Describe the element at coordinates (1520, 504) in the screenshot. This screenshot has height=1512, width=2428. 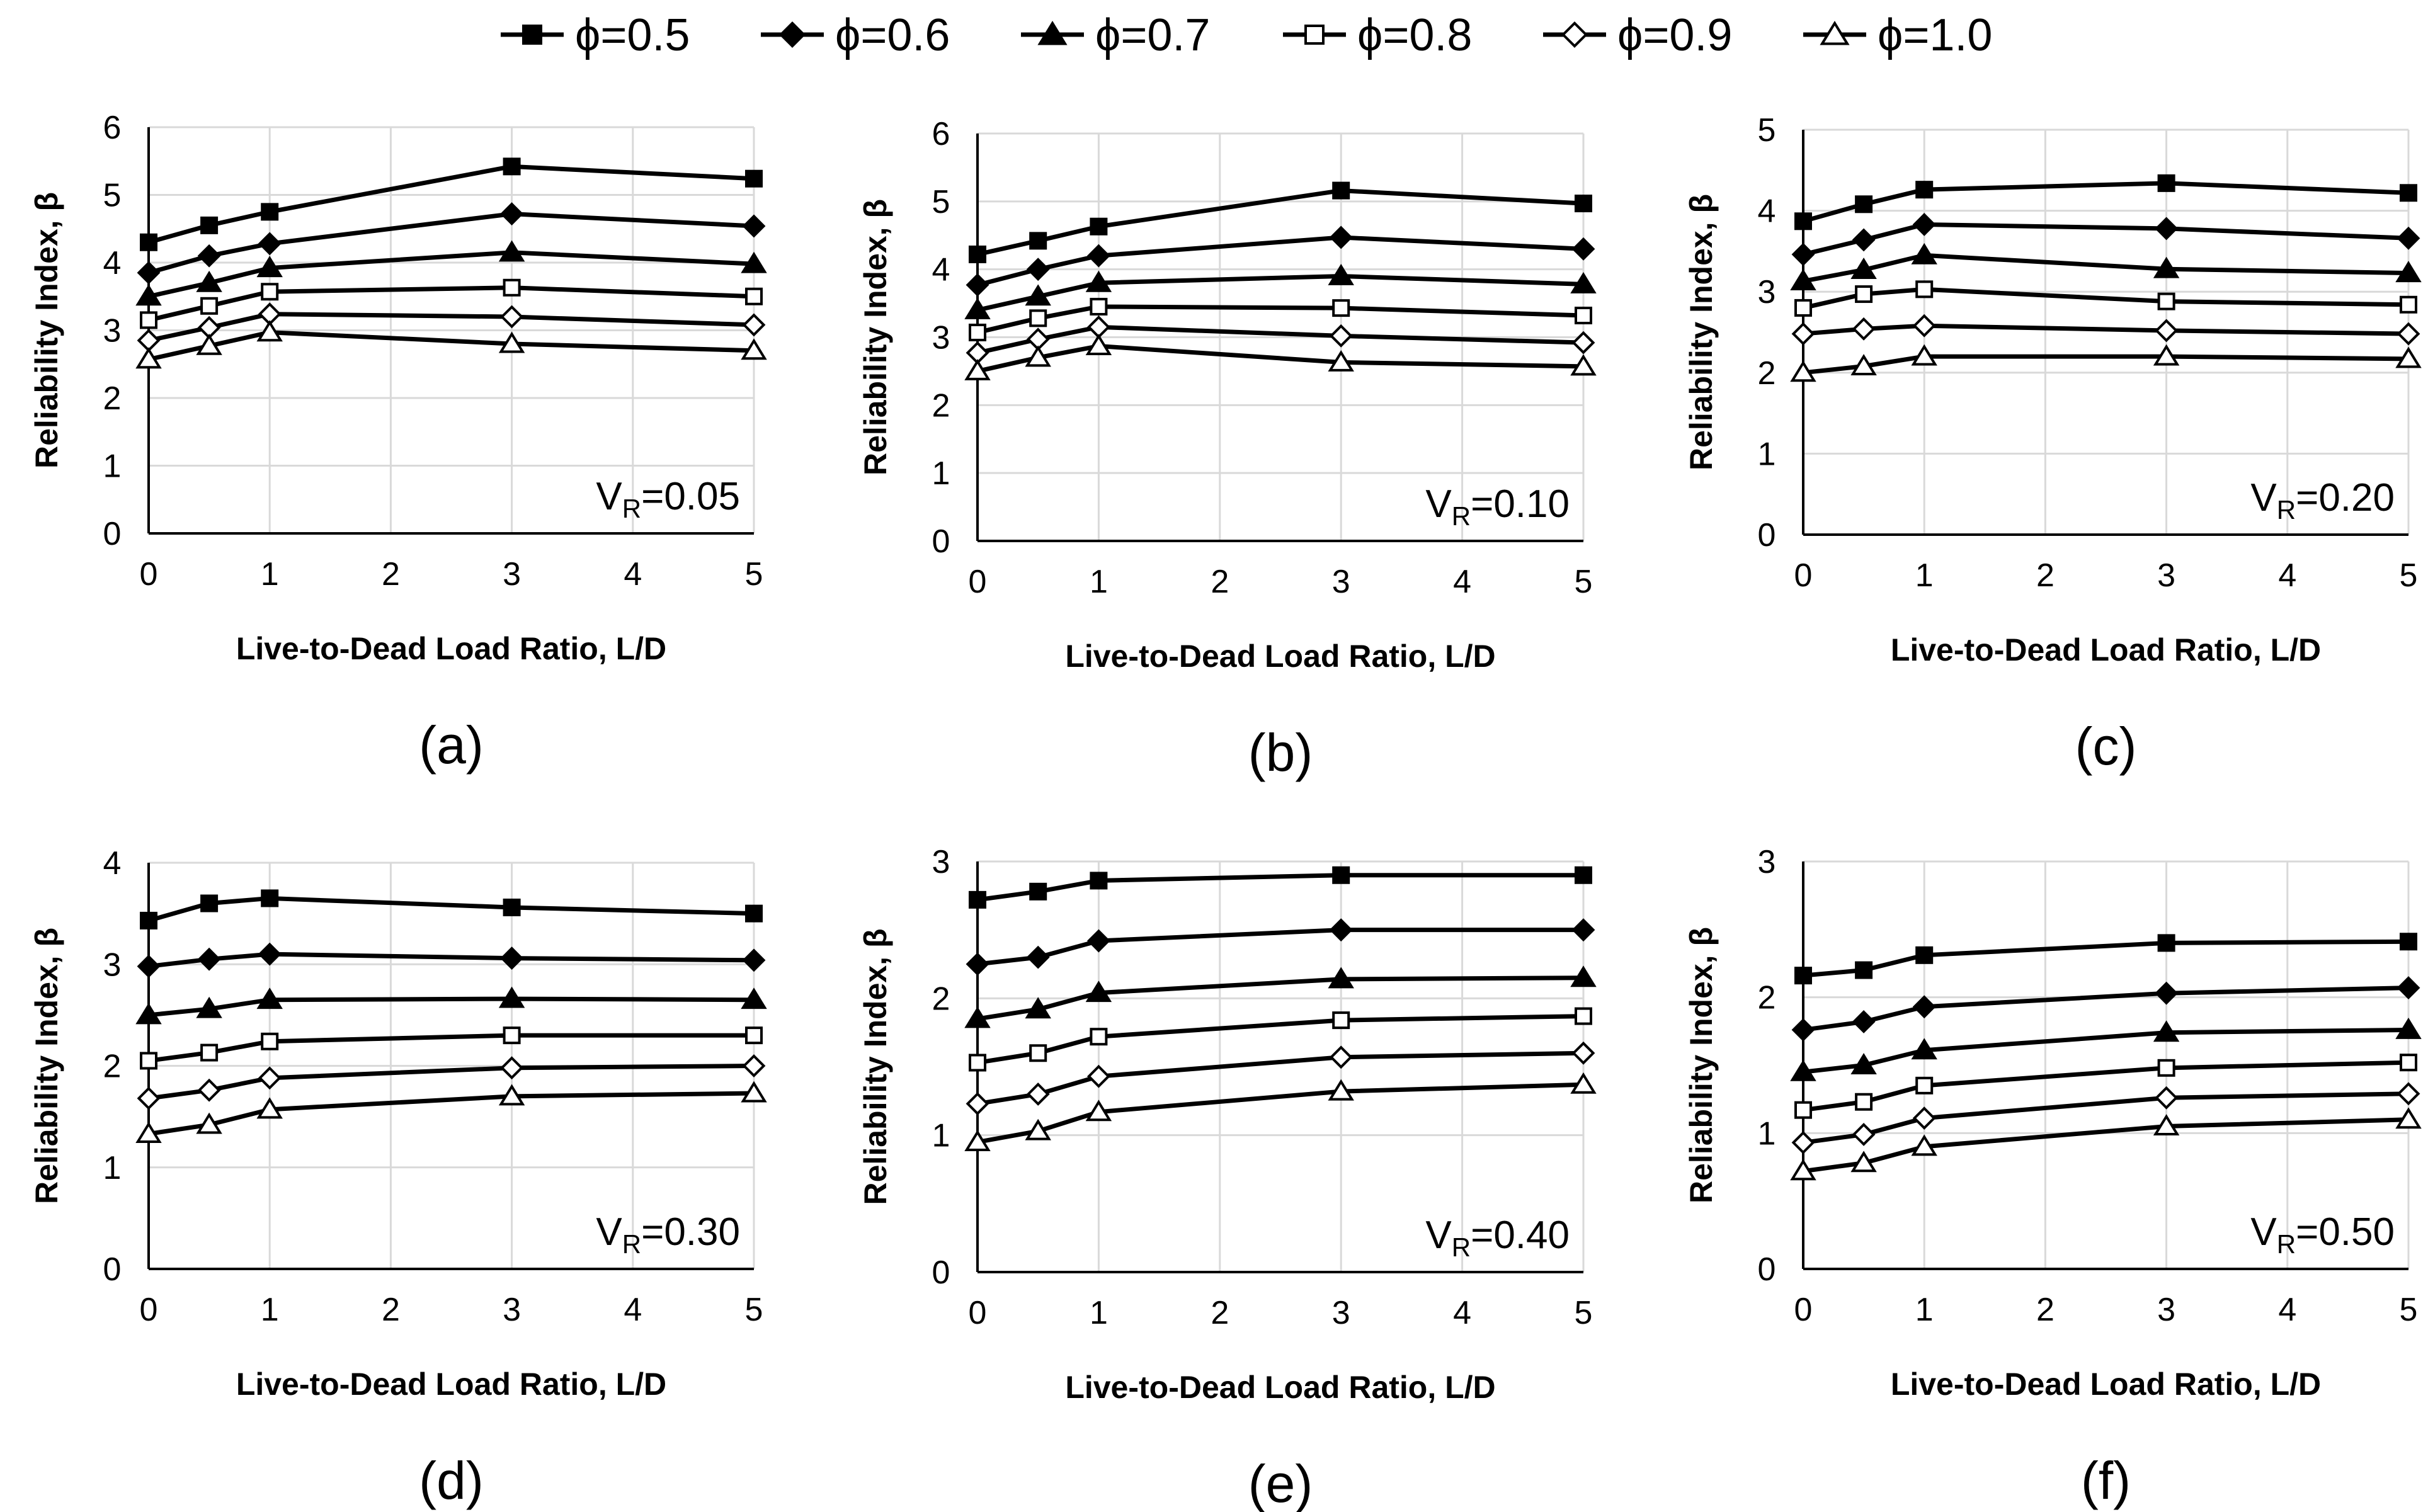
I see `vr-value: =0.10` at that location.